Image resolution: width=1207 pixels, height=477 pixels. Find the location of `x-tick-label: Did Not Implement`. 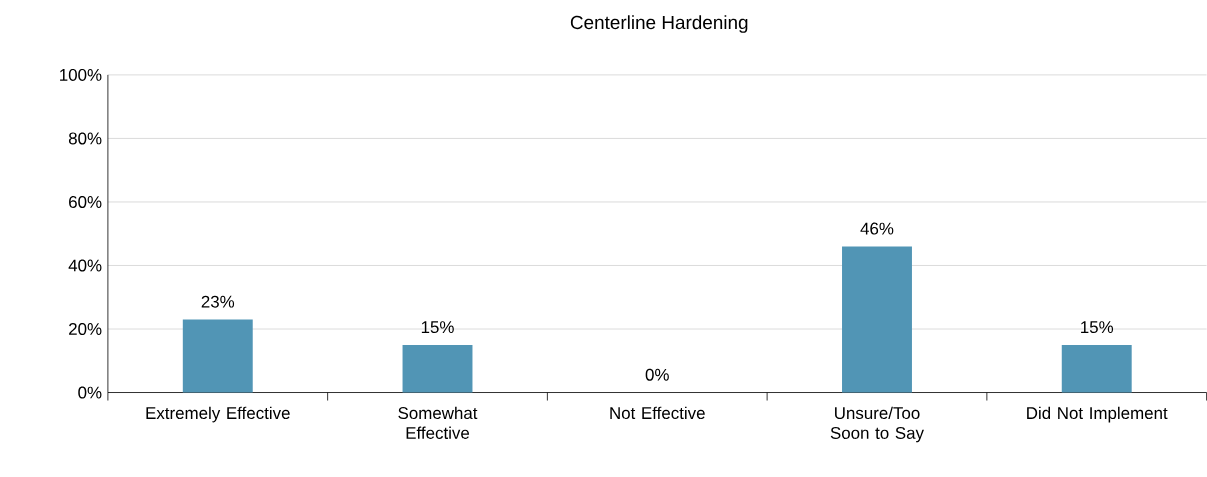

x-tick-label: Did Not Implement is located at coordinates (1097, 414).